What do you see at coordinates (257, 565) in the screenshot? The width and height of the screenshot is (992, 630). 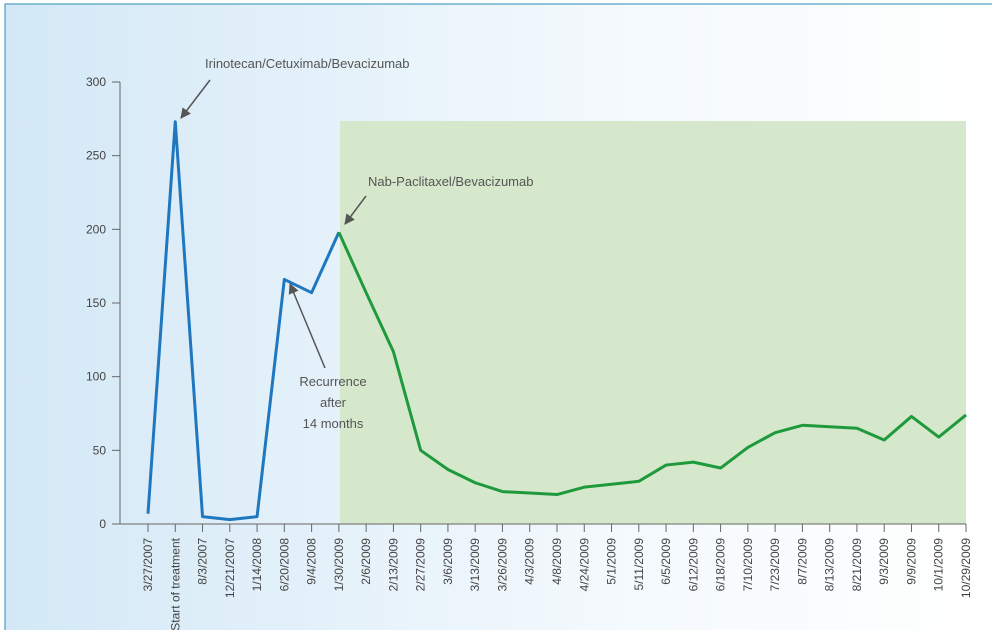 I see `x-tick-label: 1/14/2008` at bounding box center [257, 565].